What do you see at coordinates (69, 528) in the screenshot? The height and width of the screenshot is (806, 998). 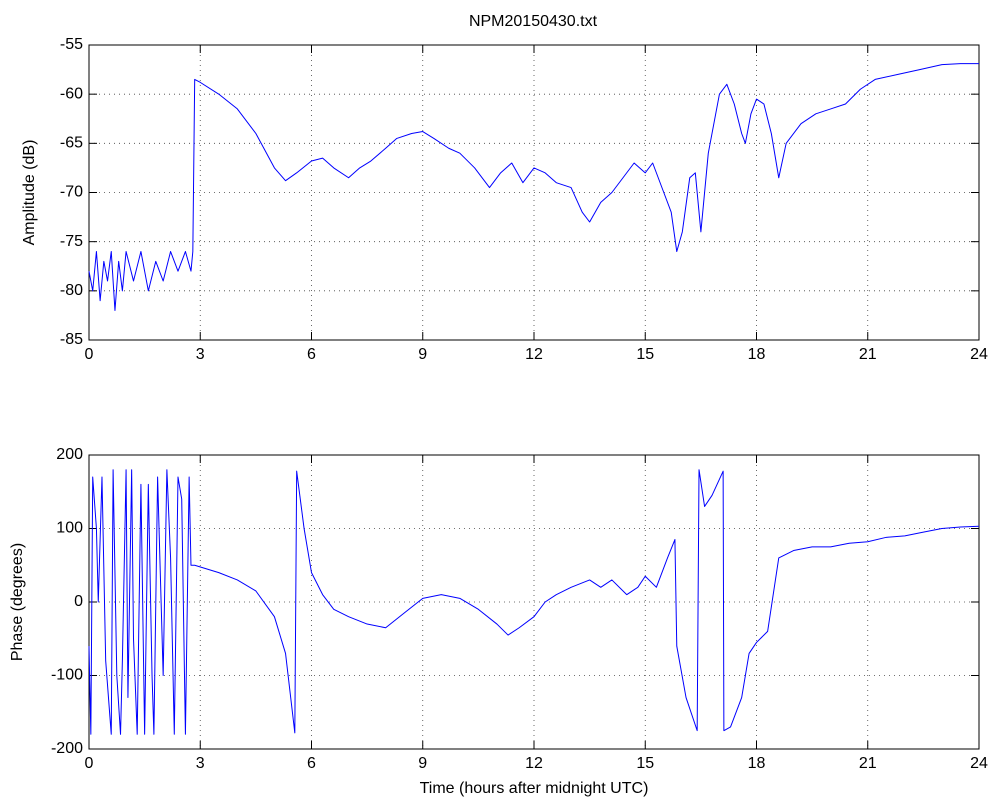 I see `y-tick-label: 100` at bounding box center [69, 528].